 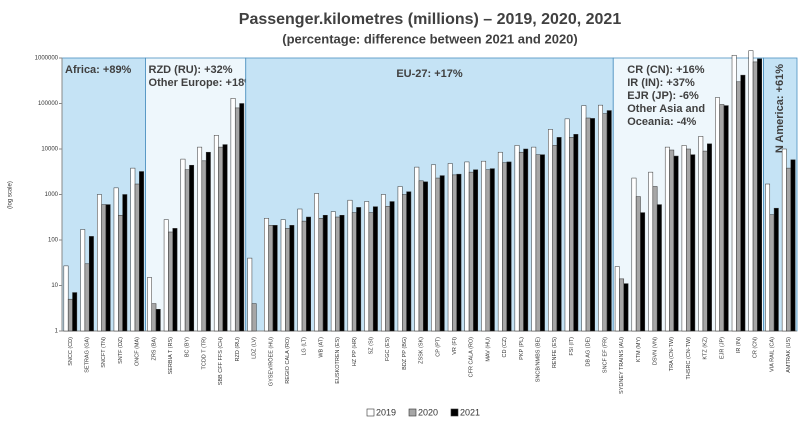 I want to click on x-tick-label: BC (BY), so click(x=188, y=347).